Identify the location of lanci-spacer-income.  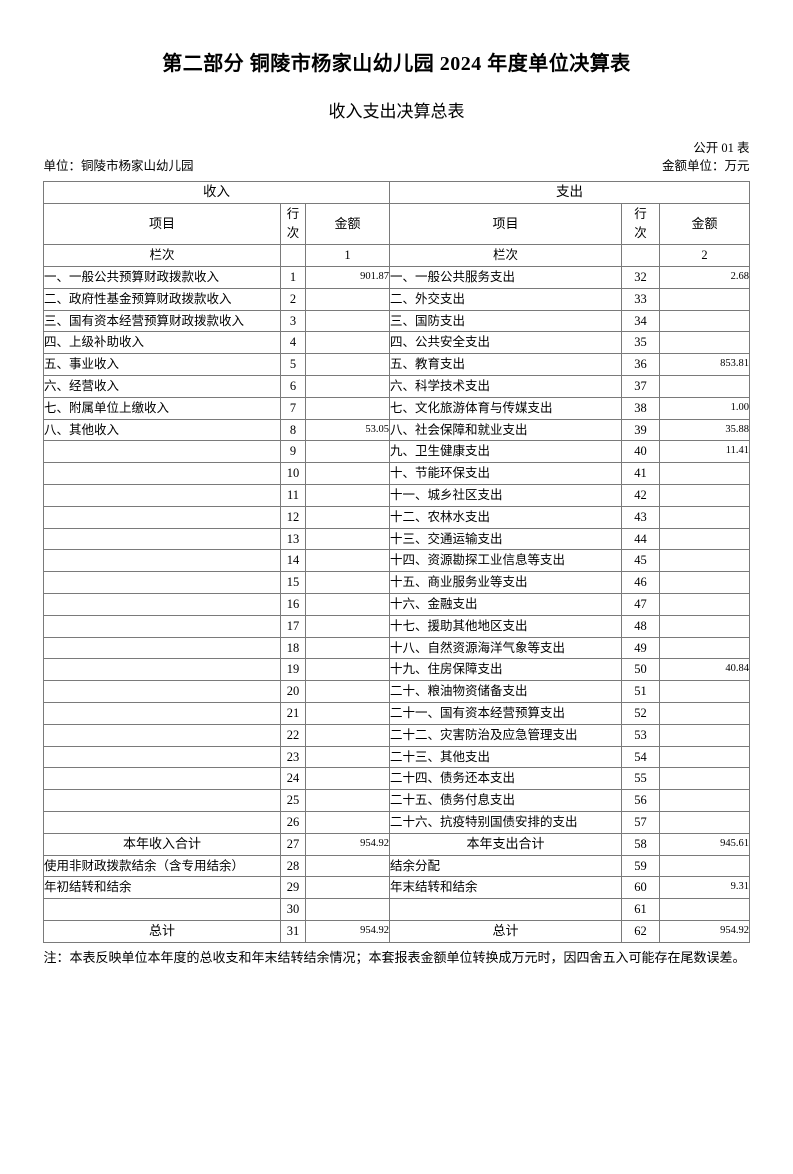
(292, 255).